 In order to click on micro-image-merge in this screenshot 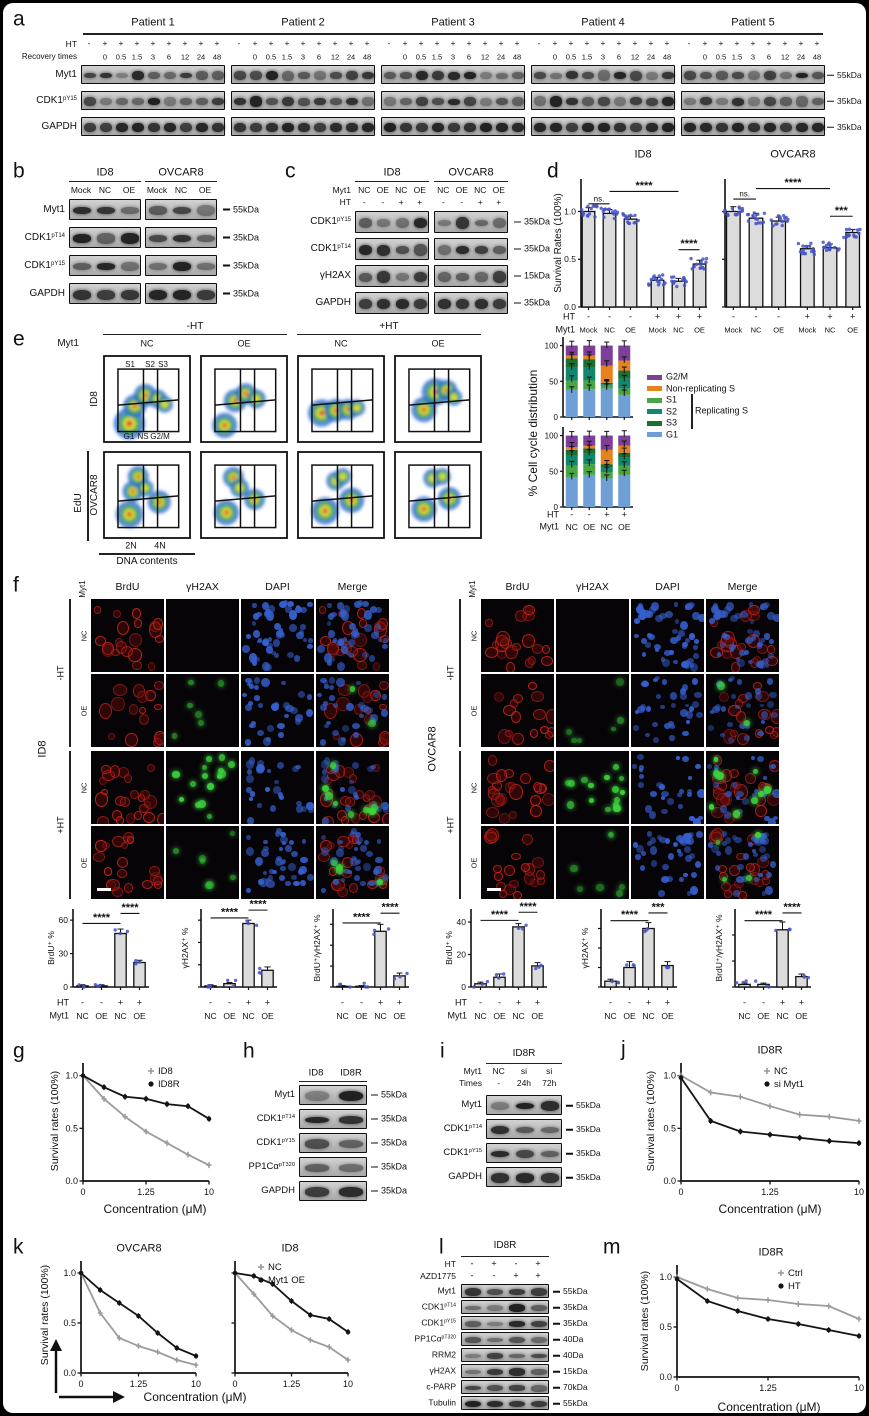, I will do `click(352, 635)`.